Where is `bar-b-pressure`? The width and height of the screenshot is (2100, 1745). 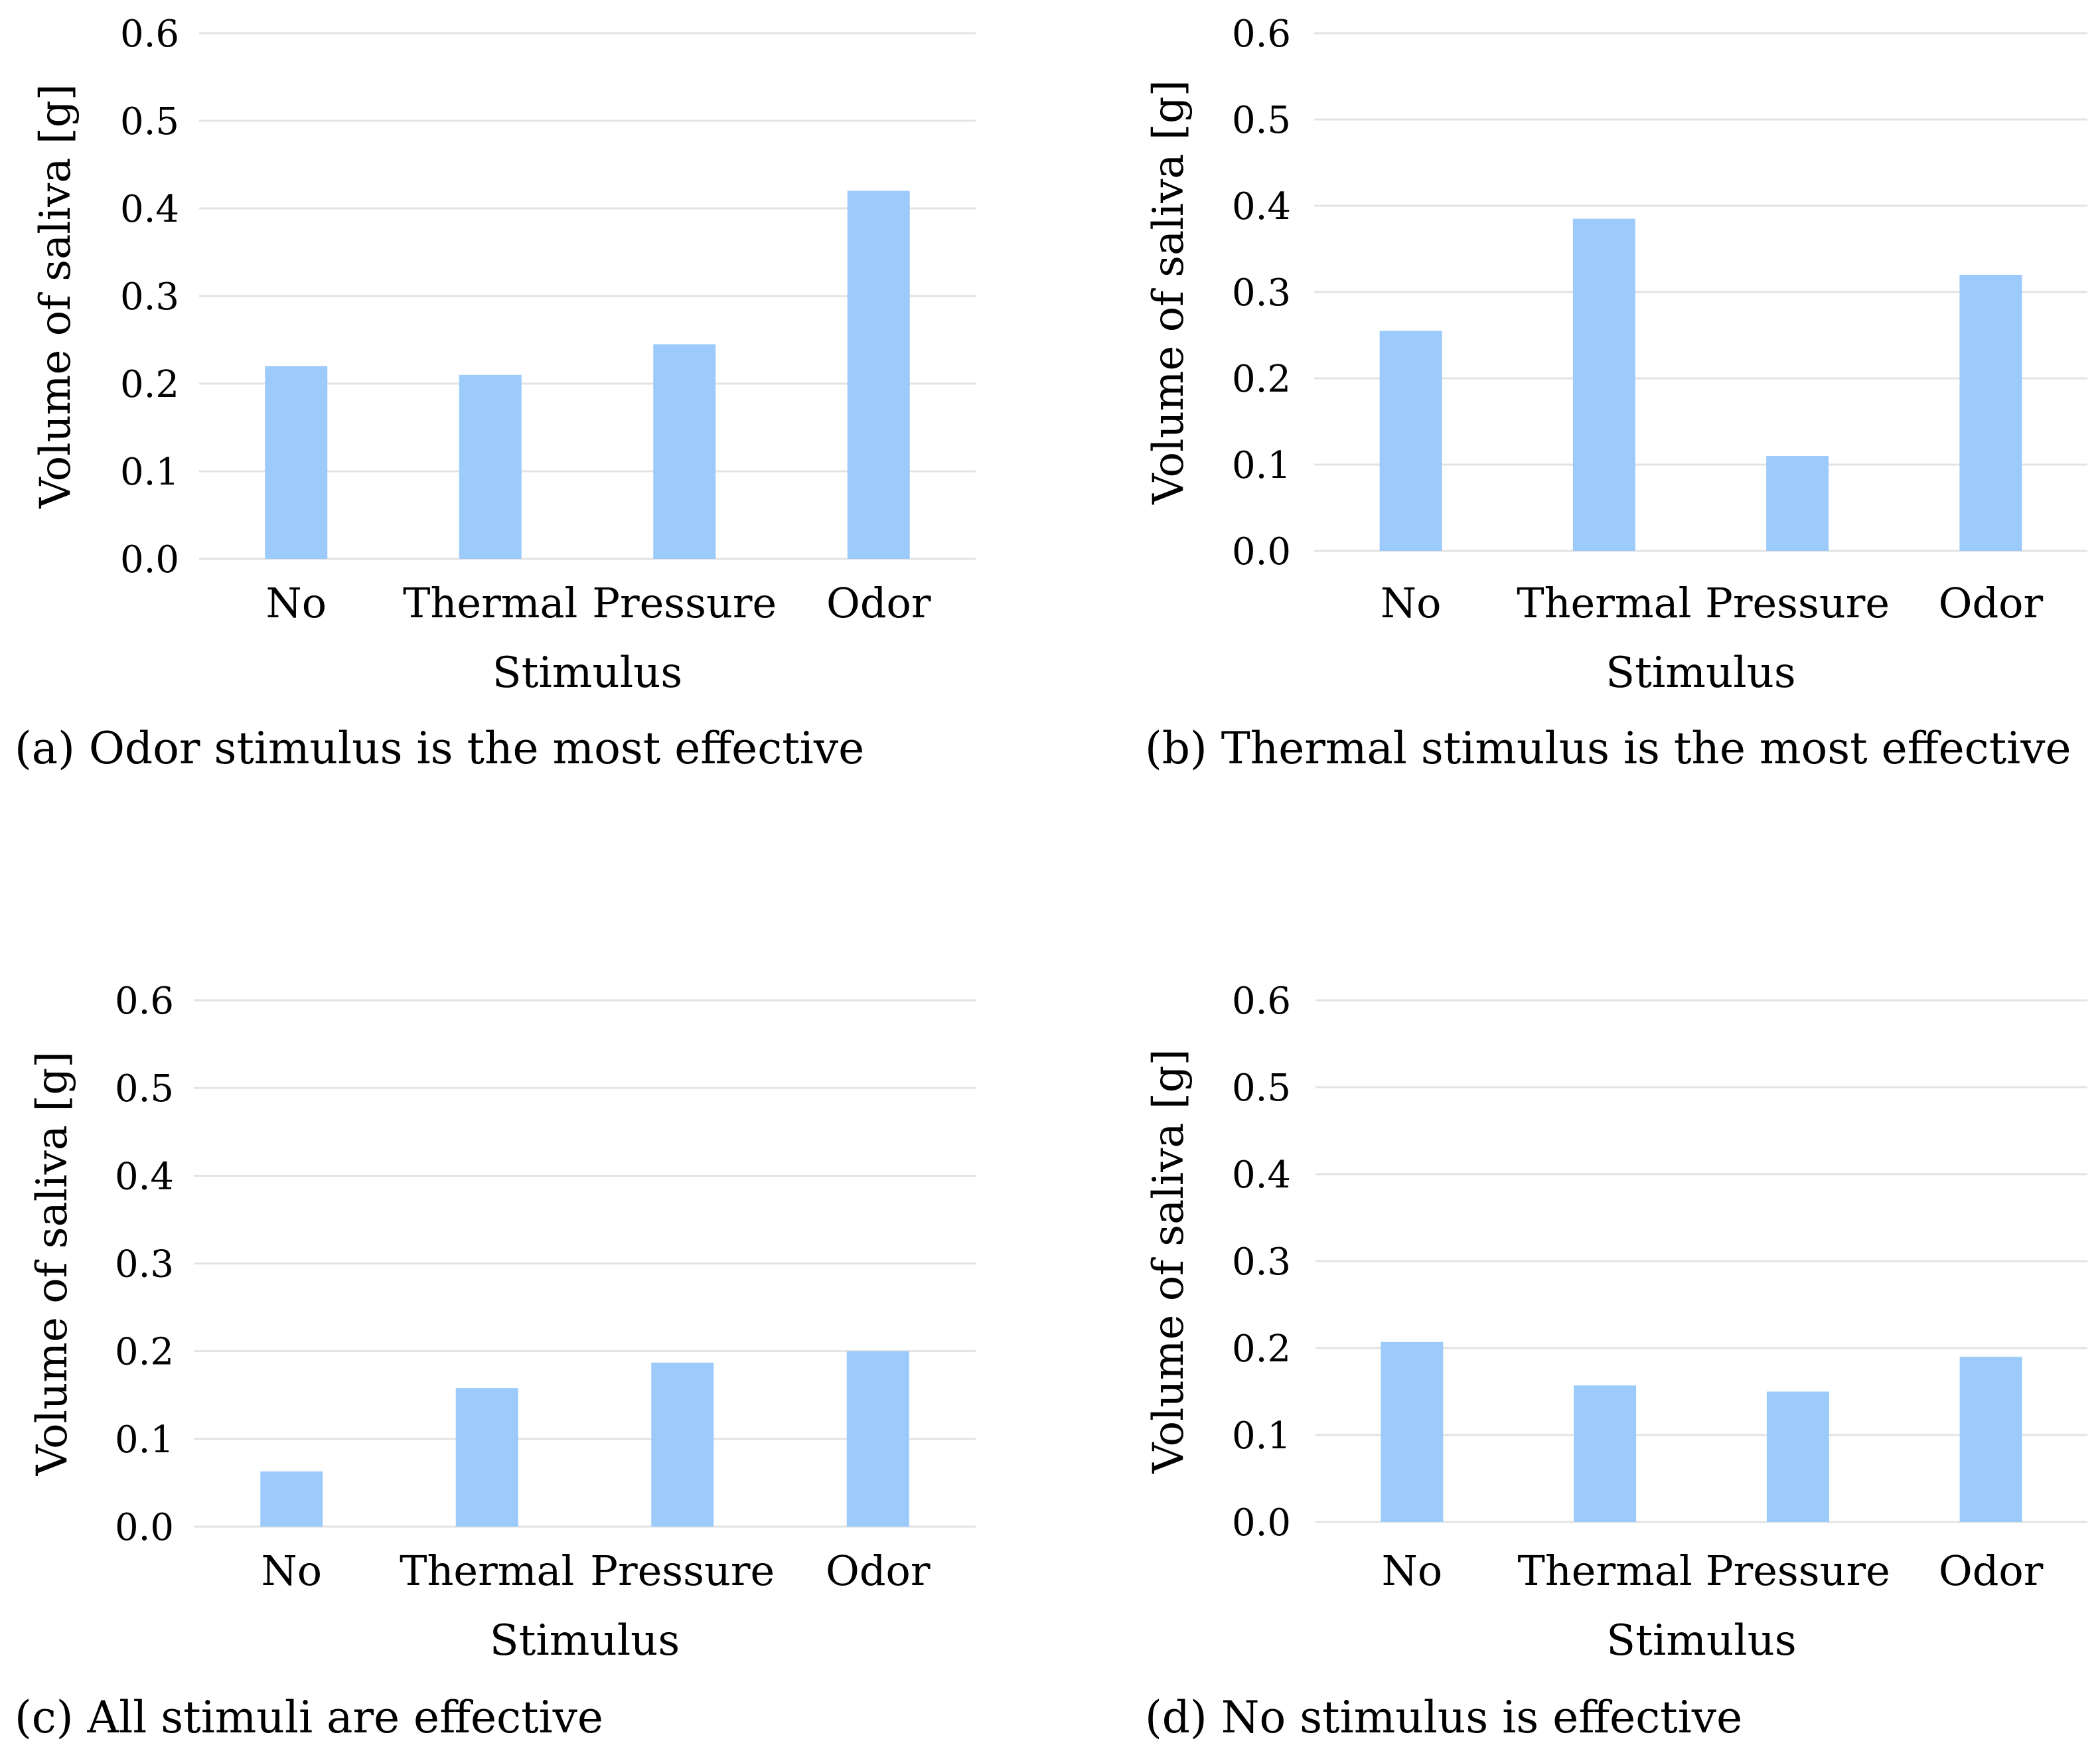 bar-b-pressure is located at coordinates (1797, 504).